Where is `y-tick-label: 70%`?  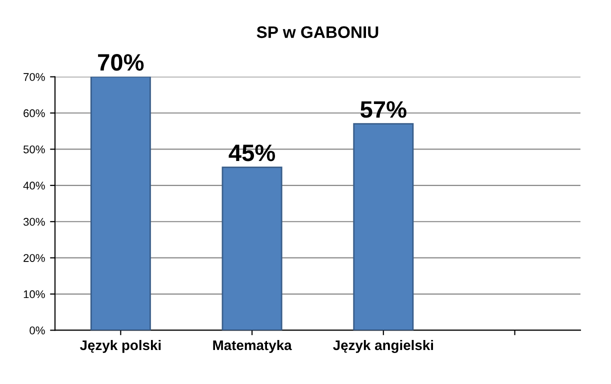
y-tick-label: 70% is located at coordinates (34, 77).